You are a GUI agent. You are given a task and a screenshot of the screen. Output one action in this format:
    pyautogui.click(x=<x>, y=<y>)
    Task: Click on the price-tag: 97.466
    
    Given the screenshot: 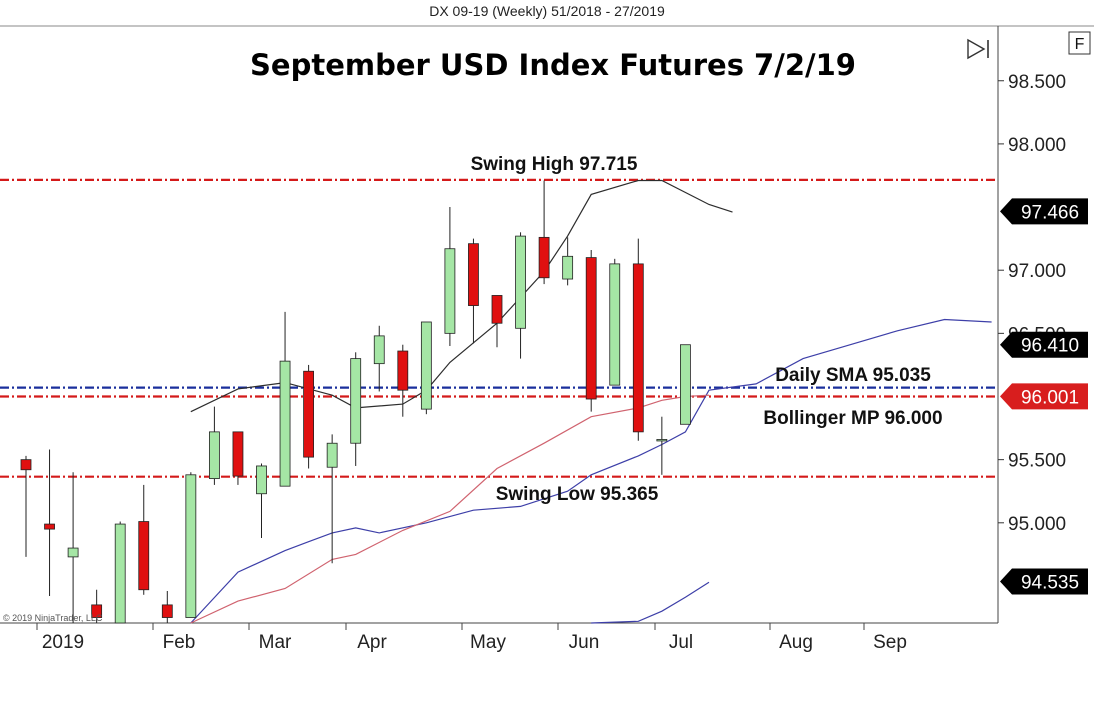 What is the action you would take?
    pyautogui.click(x=1044, y=211)
    